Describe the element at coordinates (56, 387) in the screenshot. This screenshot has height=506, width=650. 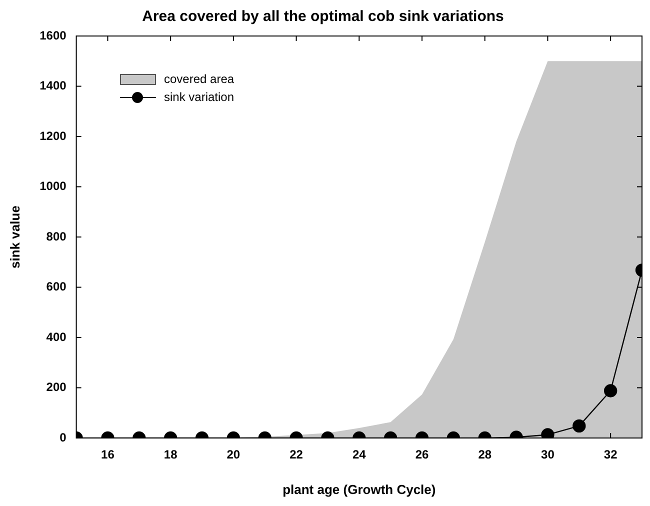
I see `y-tick-label: 200` at that location.